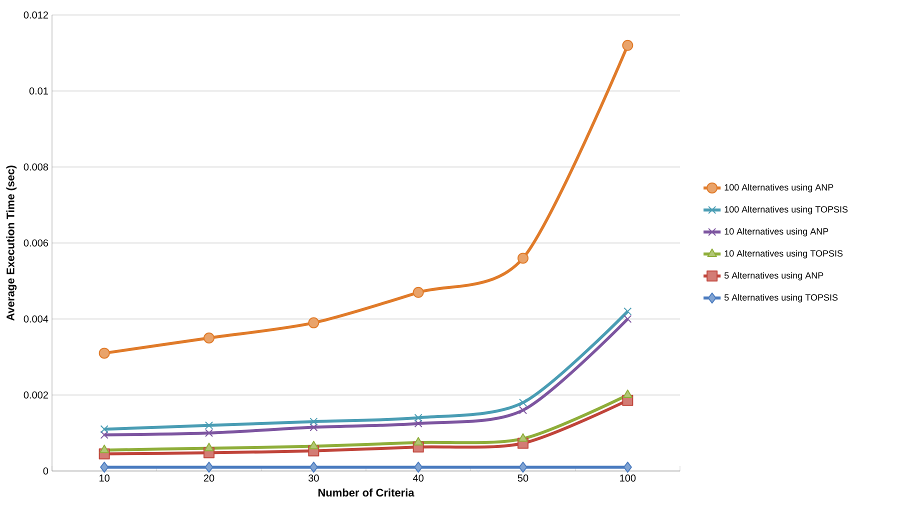 This screenshot has width=919, height=523. Describe the element at coordinates (628, 478) in the screenshot. I see `x-tick-label: 100` at that location.